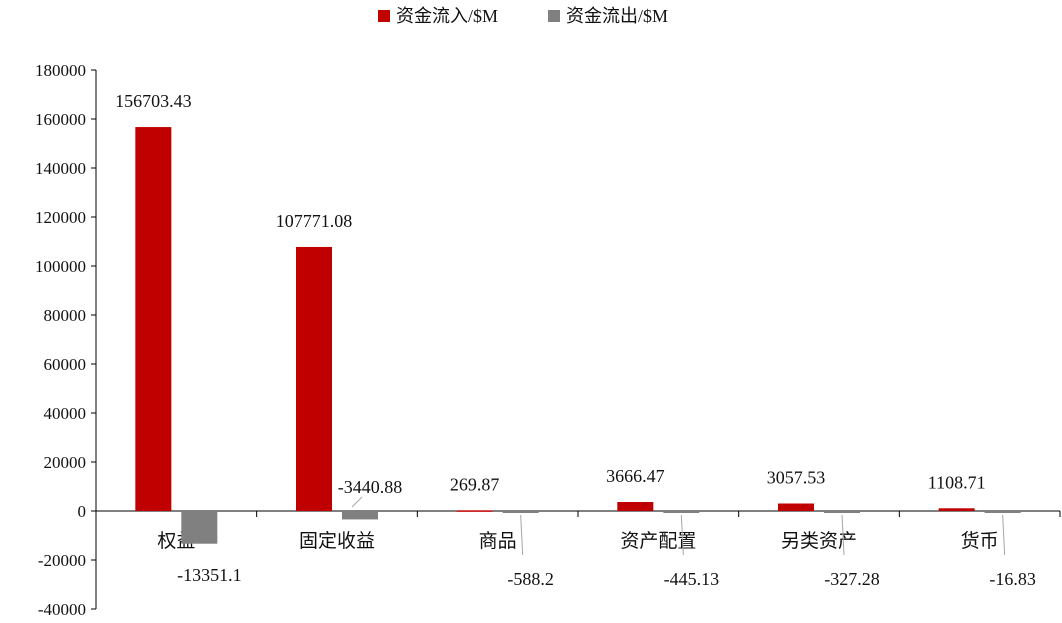 The height and width of the screenshot is (623, 1062). I want to click on y-tick-label: 80000, so click(65, 315).